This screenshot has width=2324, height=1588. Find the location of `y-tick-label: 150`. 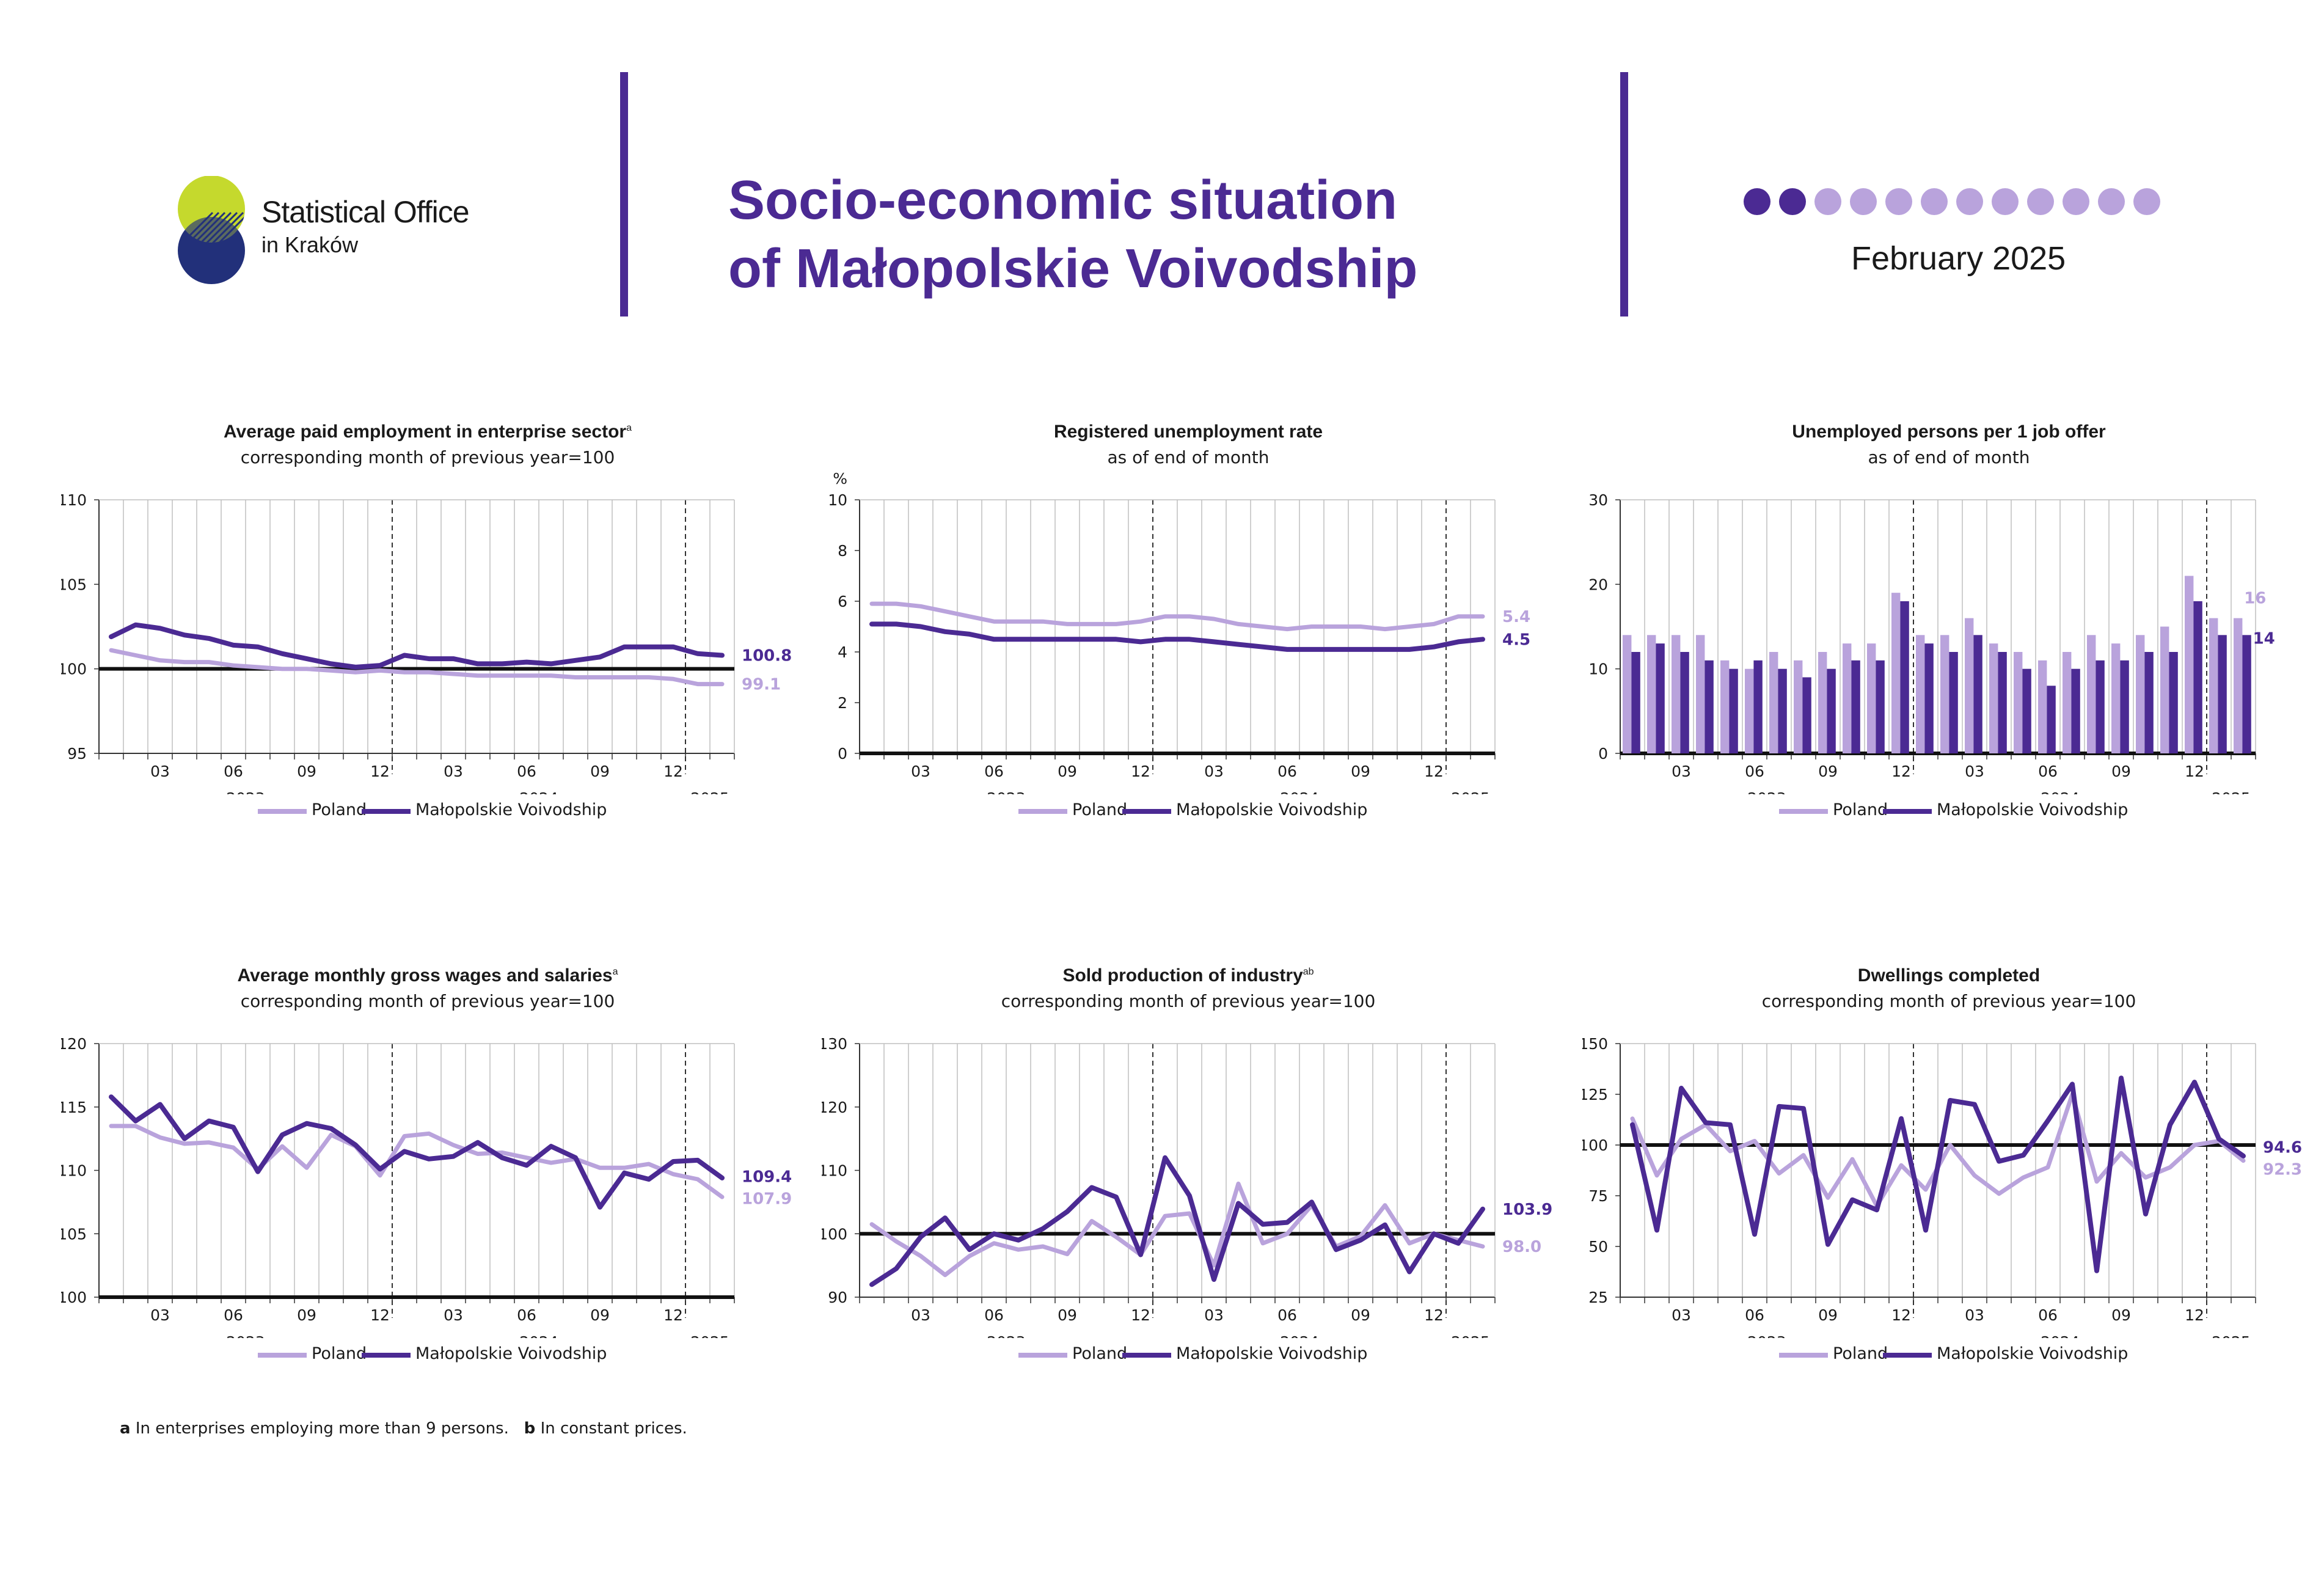

y-tick-label: 150 is located at coordinates (1595, 1044).